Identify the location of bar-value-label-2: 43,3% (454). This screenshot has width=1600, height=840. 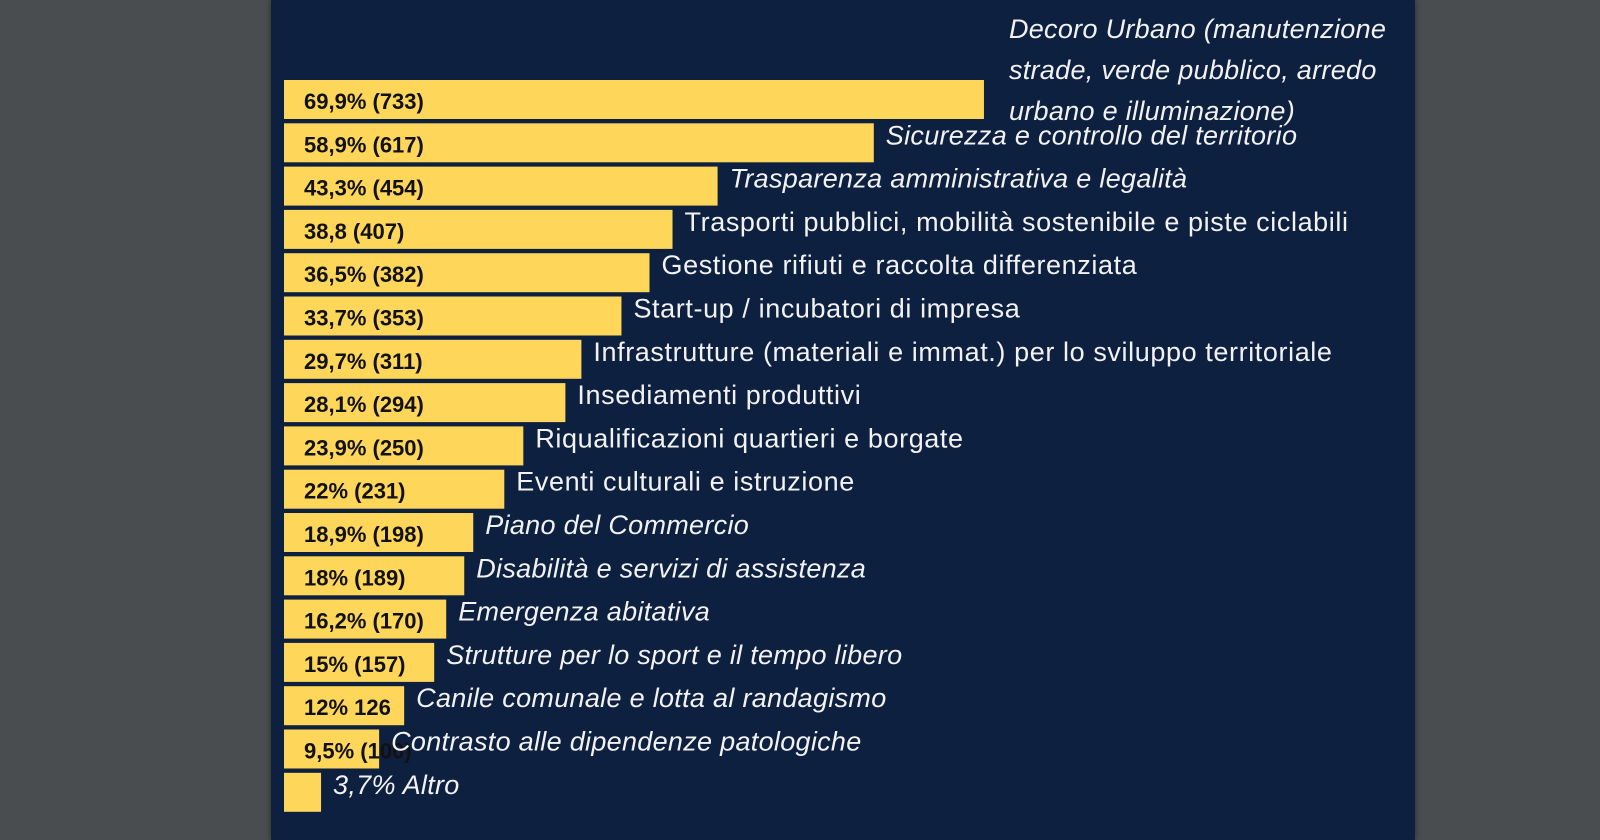
(364, 188).